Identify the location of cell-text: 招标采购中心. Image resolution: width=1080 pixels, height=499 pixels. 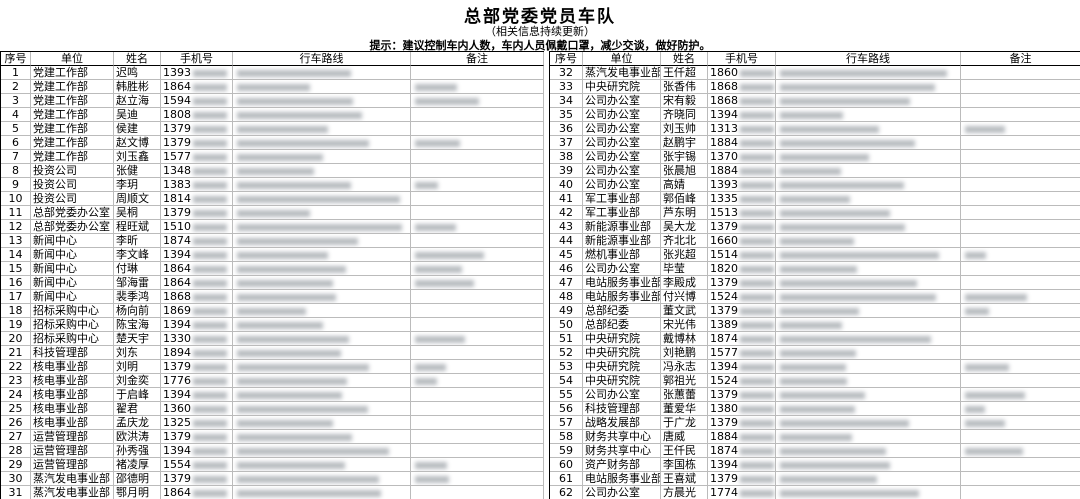
(66, 338).